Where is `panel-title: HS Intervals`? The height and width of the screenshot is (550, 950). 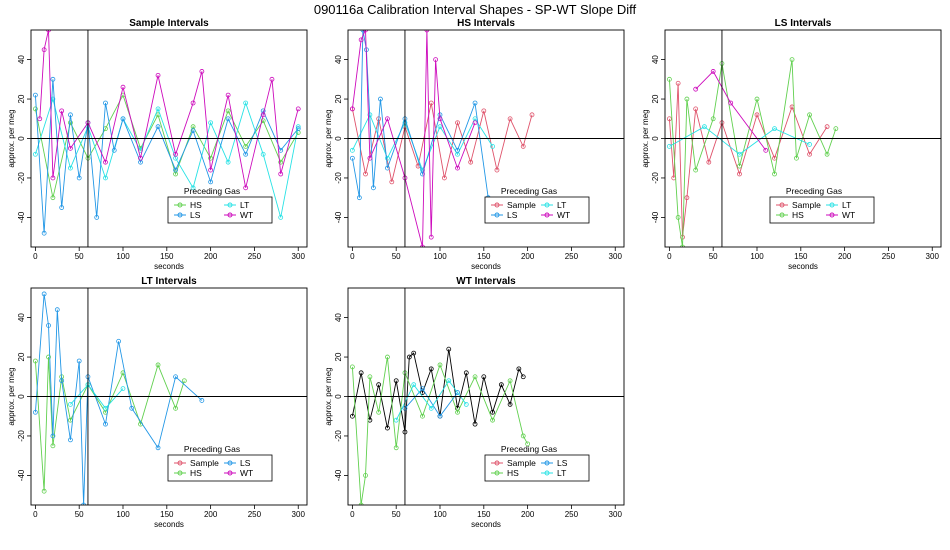 panel-title: HS Intervals is located at coordinates (486, 23).